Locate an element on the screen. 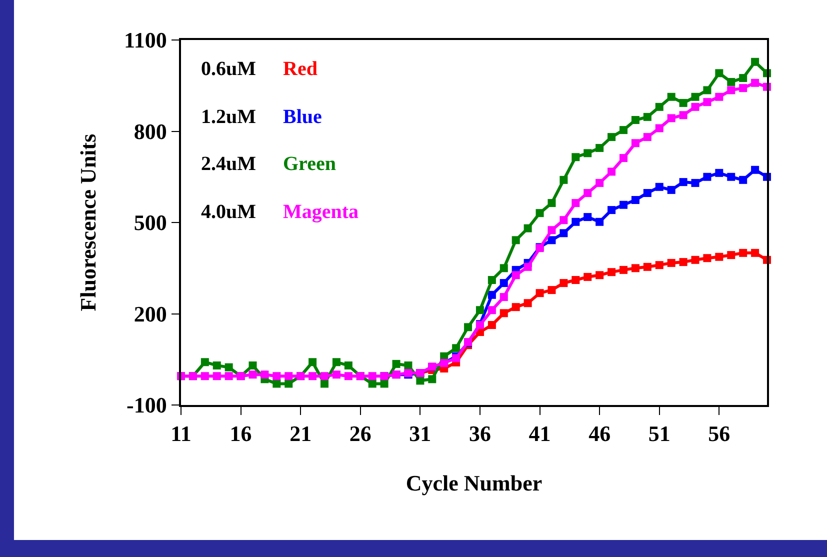 This screenshot has height=557, width=827. x-tick-label: 46 is located at coordinates (599, 433).